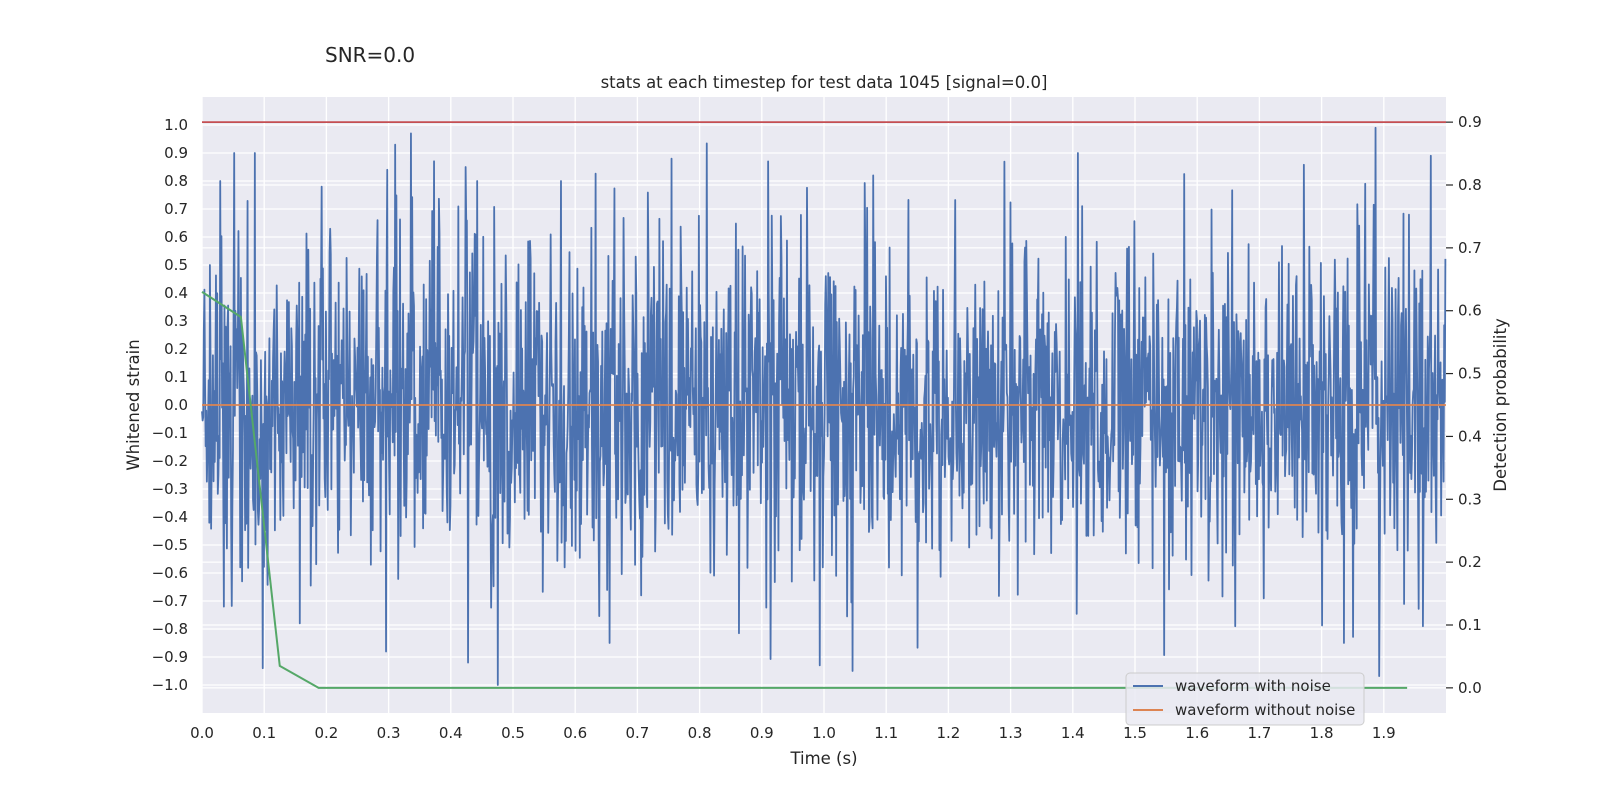 The width and height of the screenshot is (1600, 800). I want to click on y2-tick-label: 0.0, so click(1470, 688).